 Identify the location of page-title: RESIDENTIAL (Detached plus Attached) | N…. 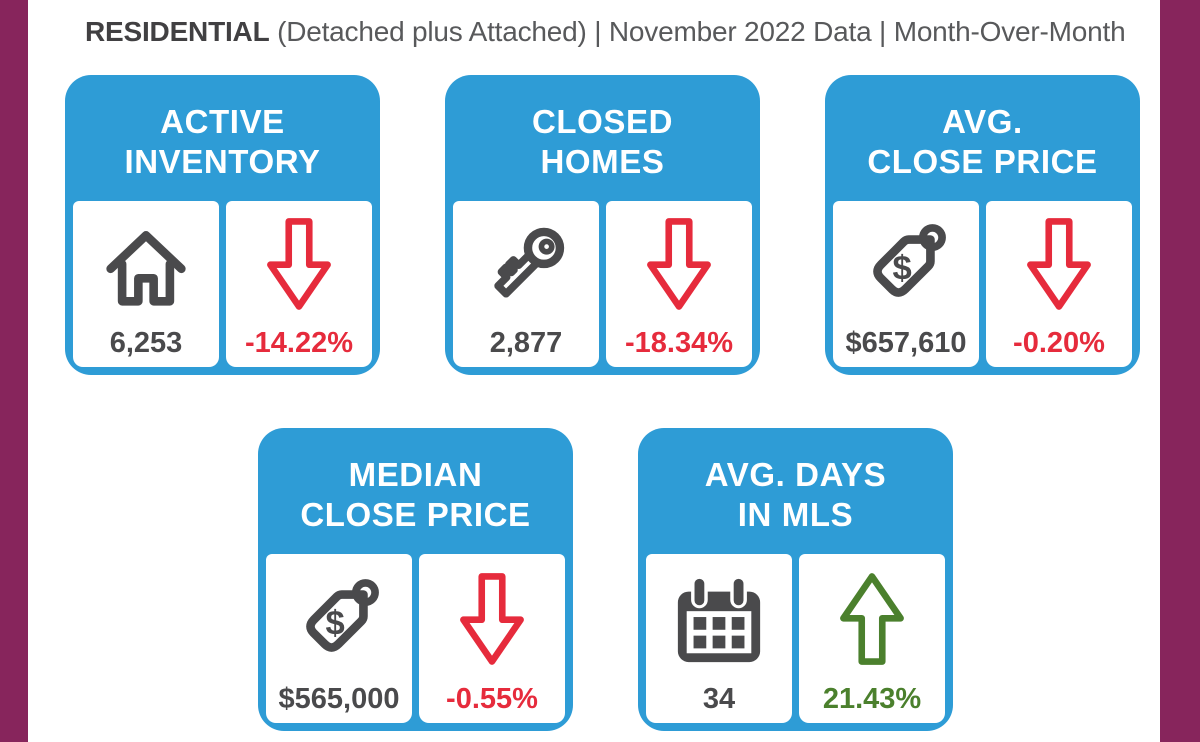
(605, 32).